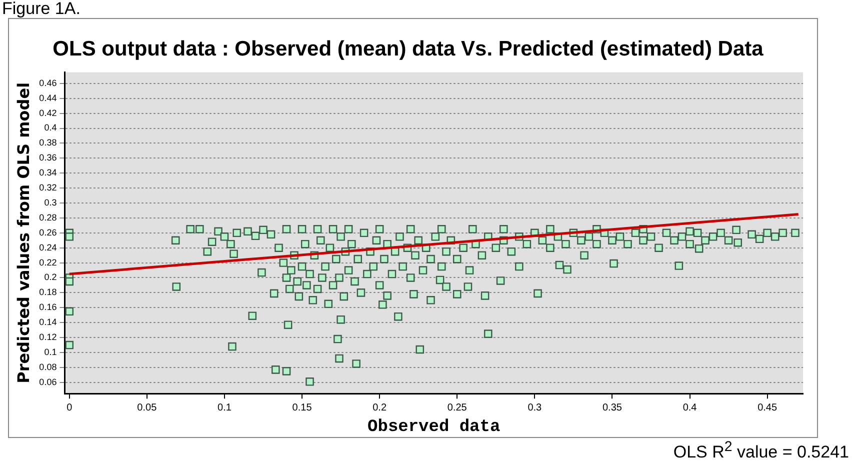 Image resolution: width=859 pixels, height=467 pixels. I want to click on x-tick-label: 0, so click(69, 408).